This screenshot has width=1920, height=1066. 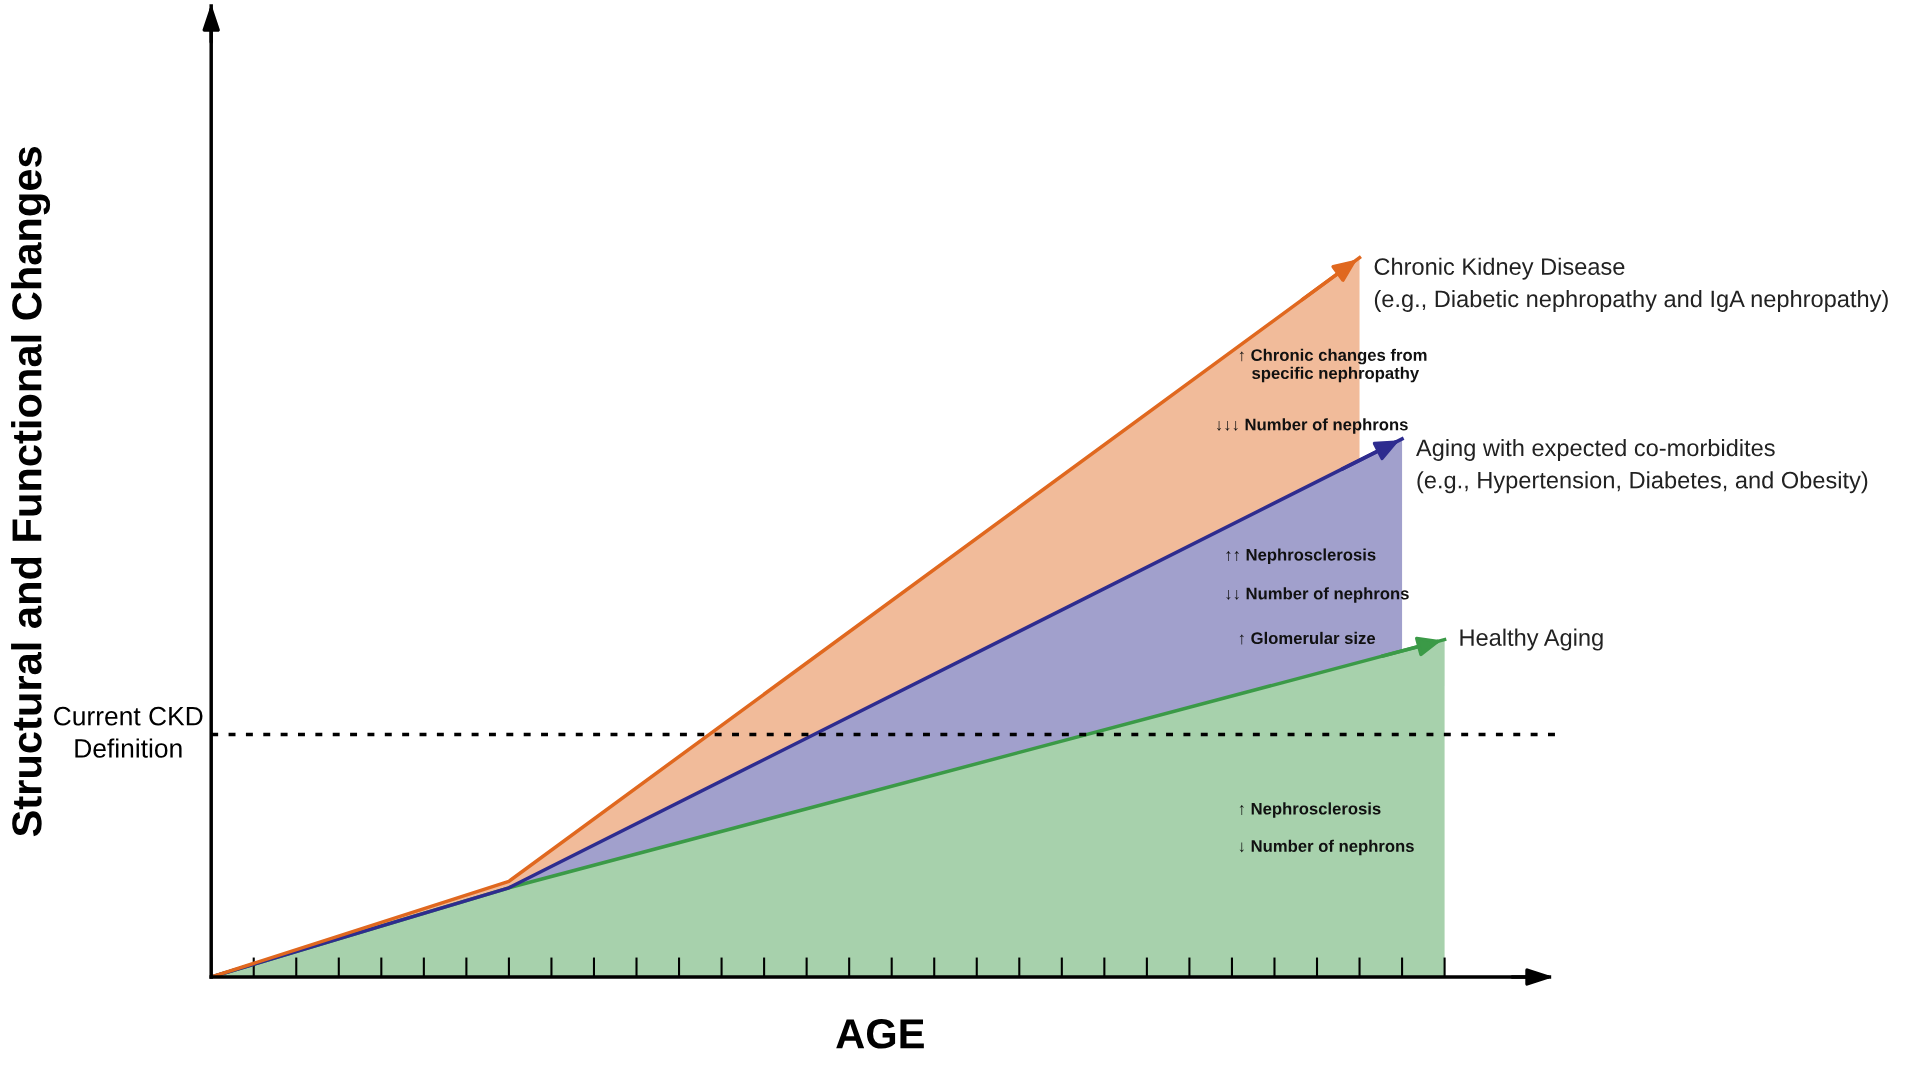 What do you see at coordinates (1531, 639) in the screenshot?
I see `legend-label: Healthy Aging` at bounding box center [1531, 639].